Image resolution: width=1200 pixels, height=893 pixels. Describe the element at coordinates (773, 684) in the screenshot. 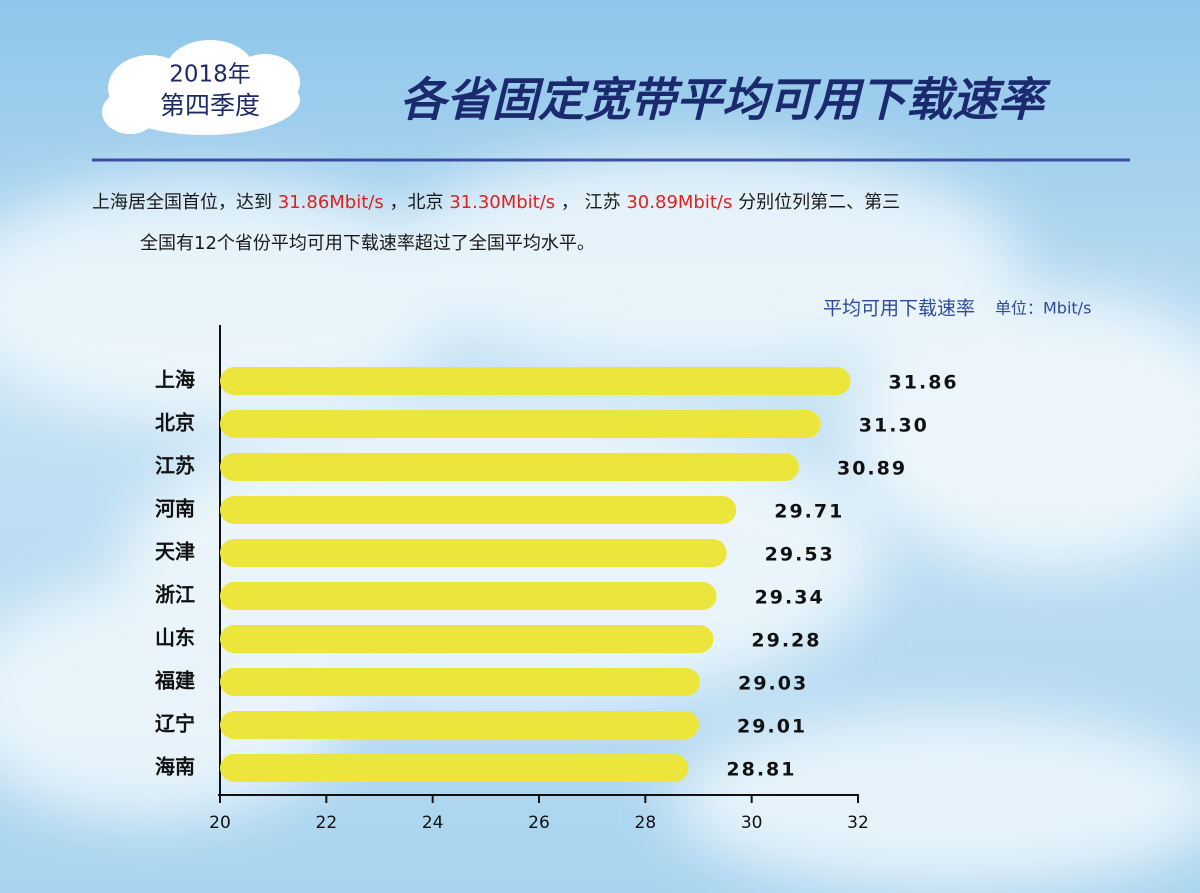

I see `value-label: 29.03` at that location.